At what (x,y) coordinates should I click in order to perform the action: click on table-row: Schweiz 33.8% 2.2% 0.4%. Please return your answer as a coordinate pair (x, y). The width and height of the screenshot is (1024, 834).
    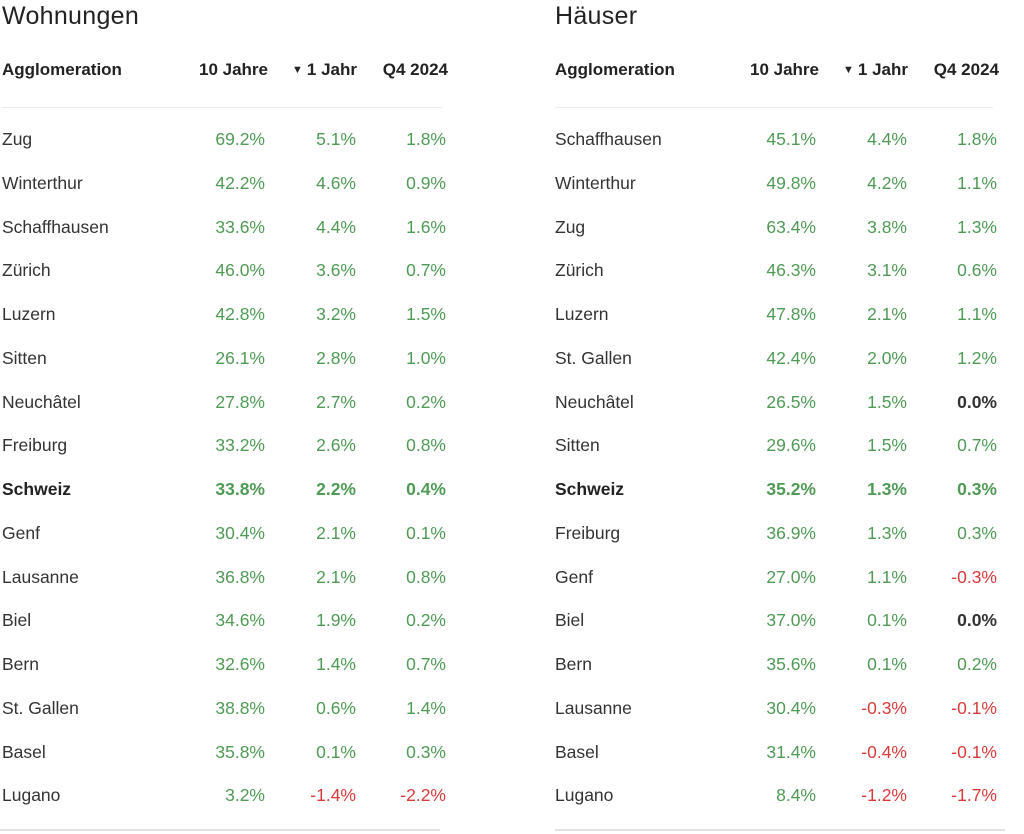
    Looking at the image, I should click on (225, 490).